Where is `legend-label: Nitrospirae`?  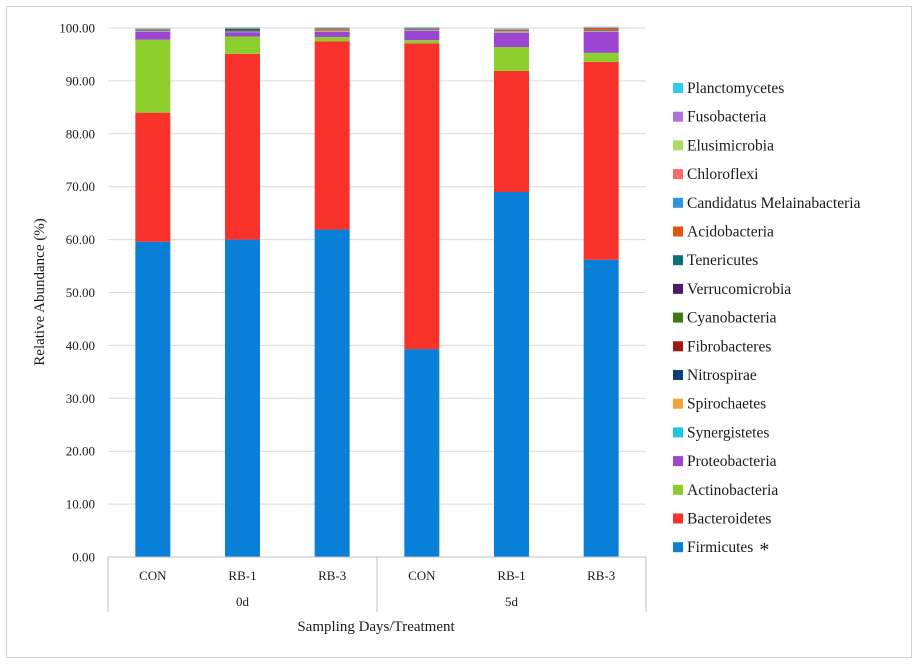
legend-label: Nitrospirae is located at coordinates (722, 375).